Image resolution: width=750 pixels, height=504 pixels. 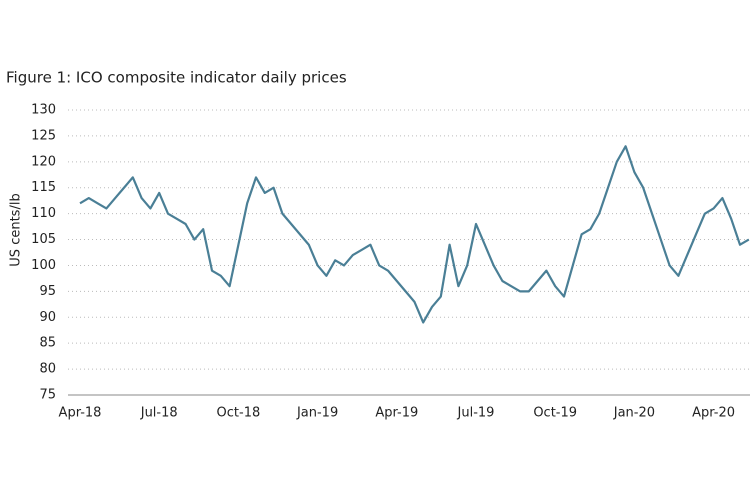 What do you see at coordinates (47, 369) in the screenshot?
I see `y-tick-label: 80` at bounding box center [47, 369].